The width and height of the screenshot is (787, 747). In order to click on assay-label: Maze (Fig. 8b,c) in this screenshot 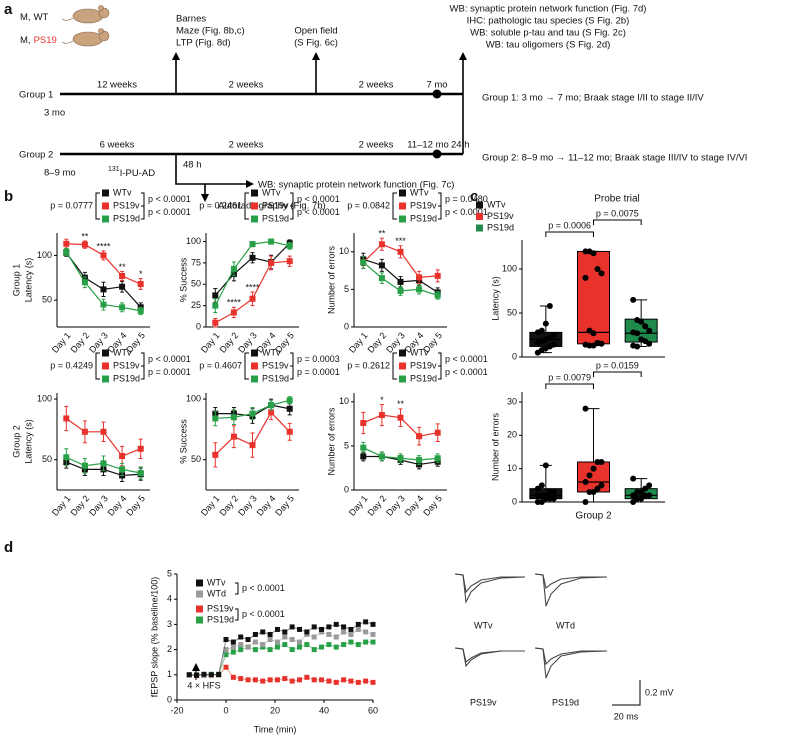, I will do `click(210, 31)`.